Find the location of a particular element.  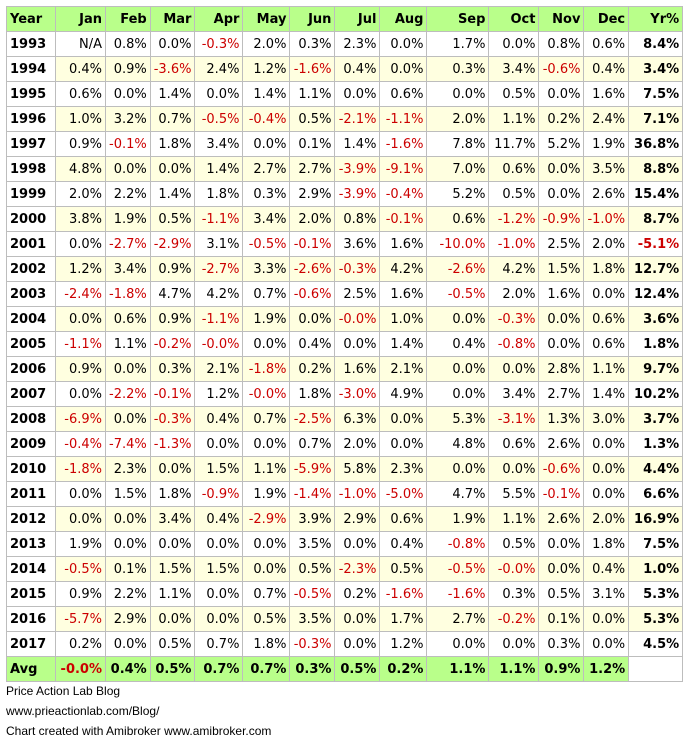

monthly-return-cell: 1.9% is located at coordinates (458, 519).